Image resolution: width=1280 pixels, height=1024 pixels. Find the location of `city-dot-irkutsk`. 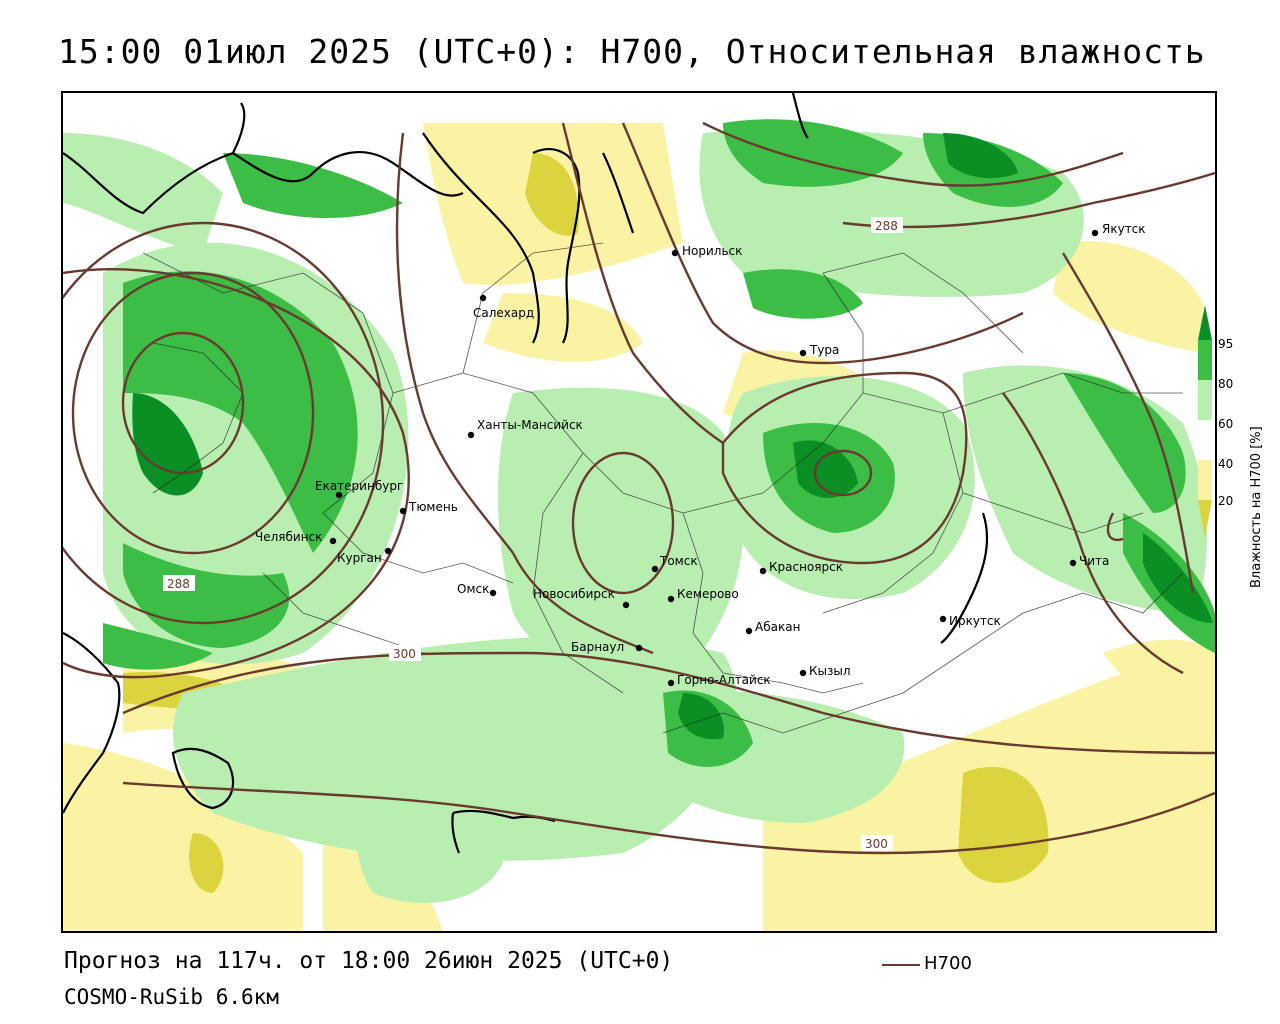

city-dot-irkutsk is located at coordinates (943, 619).